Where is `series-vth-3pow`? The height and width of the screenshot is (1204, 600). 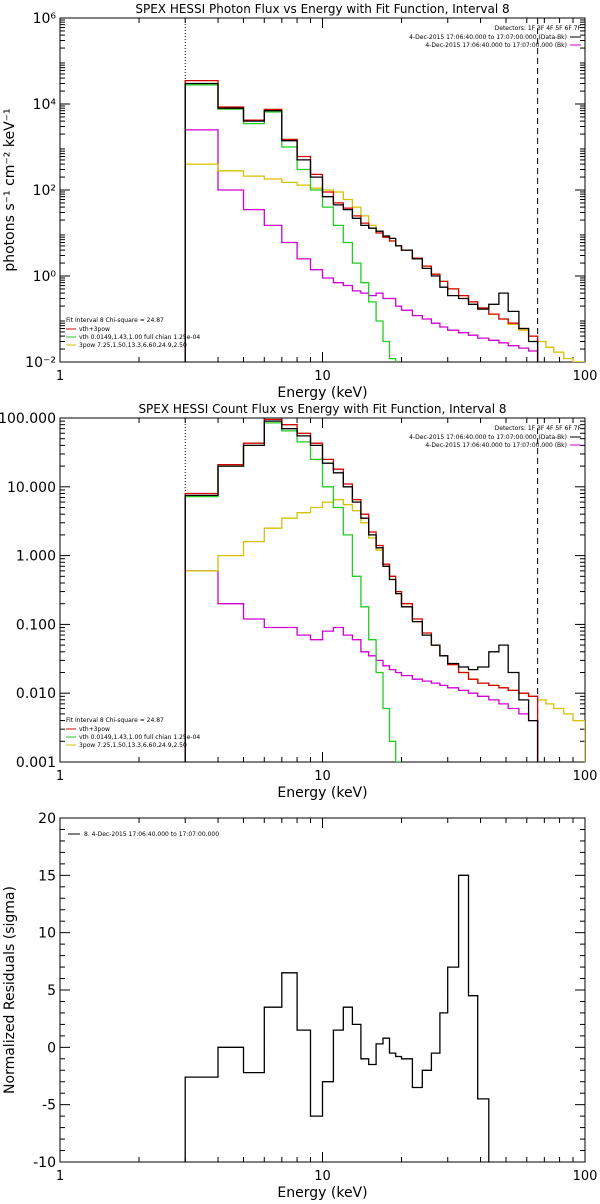 series-vth-3pow is located at coordinates (361, 220).